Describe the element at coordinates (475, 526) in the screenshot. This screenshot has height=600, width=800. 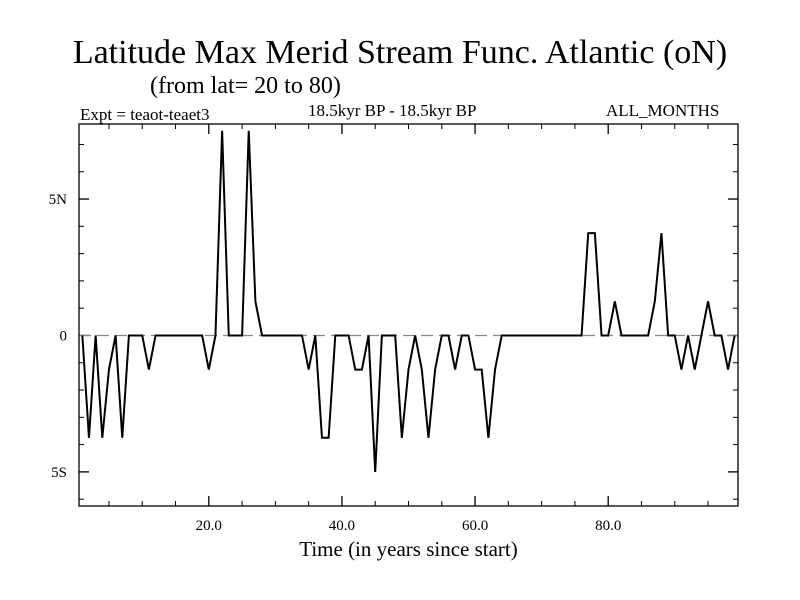
I see `x-tick-label: 60.0` at that location.